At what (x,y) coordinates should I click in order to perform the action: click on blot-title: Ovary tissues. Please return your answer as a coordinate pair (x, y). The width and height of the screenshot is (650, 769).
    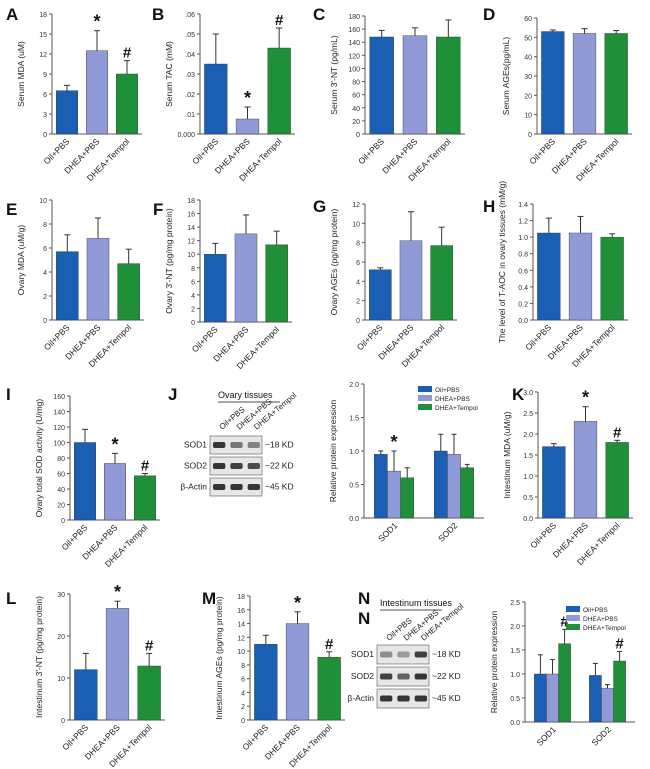
    Looking at the image, I should click on (245, 395).